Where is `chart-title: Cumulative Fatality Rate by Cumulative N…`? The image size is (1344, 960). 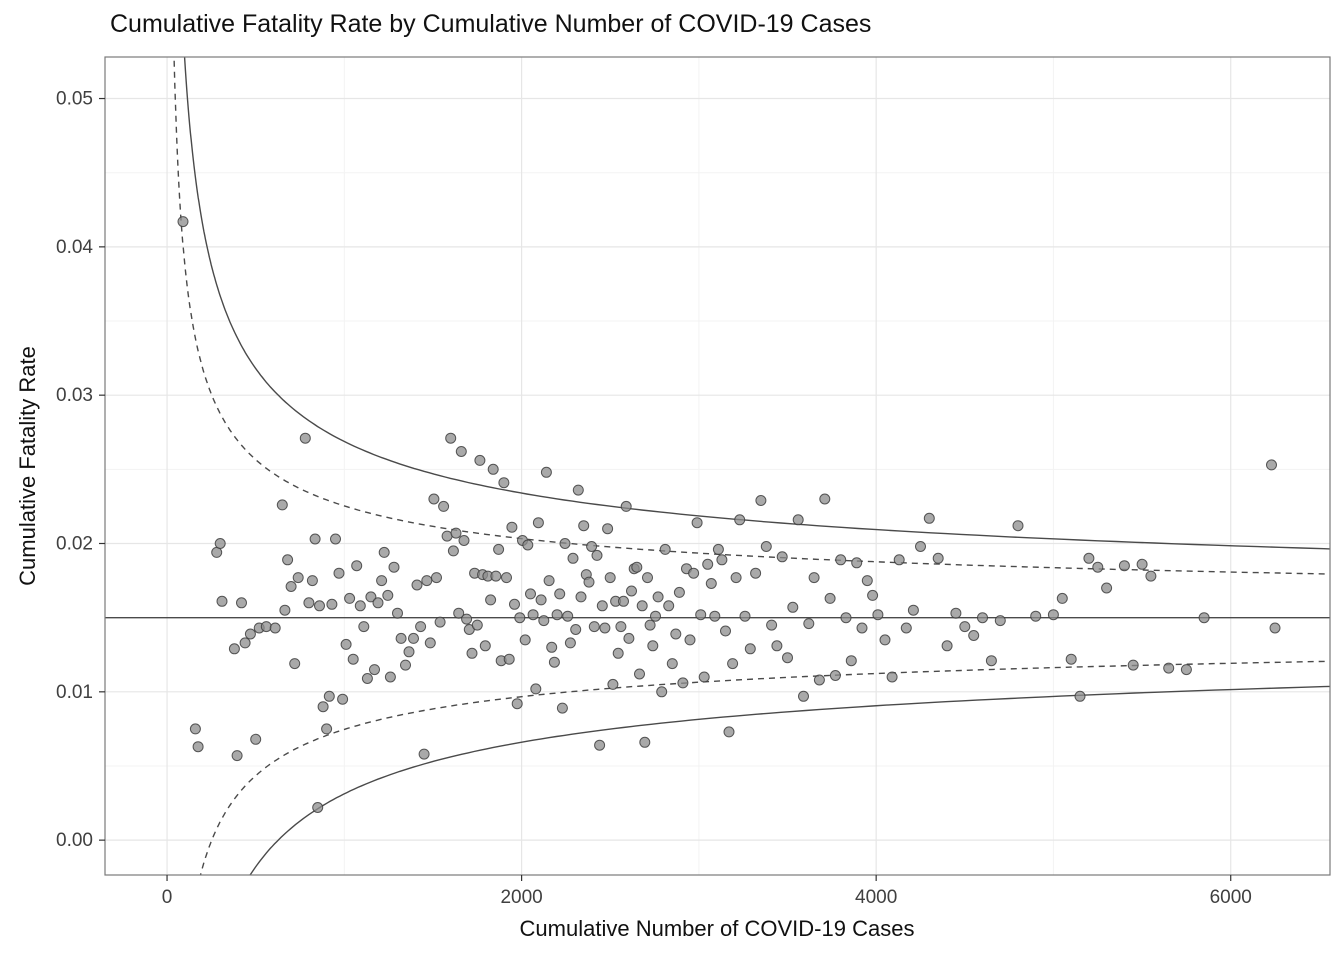 chart-title: Cumulative Fatality Rate by Cumulative N… is located at coordinates (491, 24).